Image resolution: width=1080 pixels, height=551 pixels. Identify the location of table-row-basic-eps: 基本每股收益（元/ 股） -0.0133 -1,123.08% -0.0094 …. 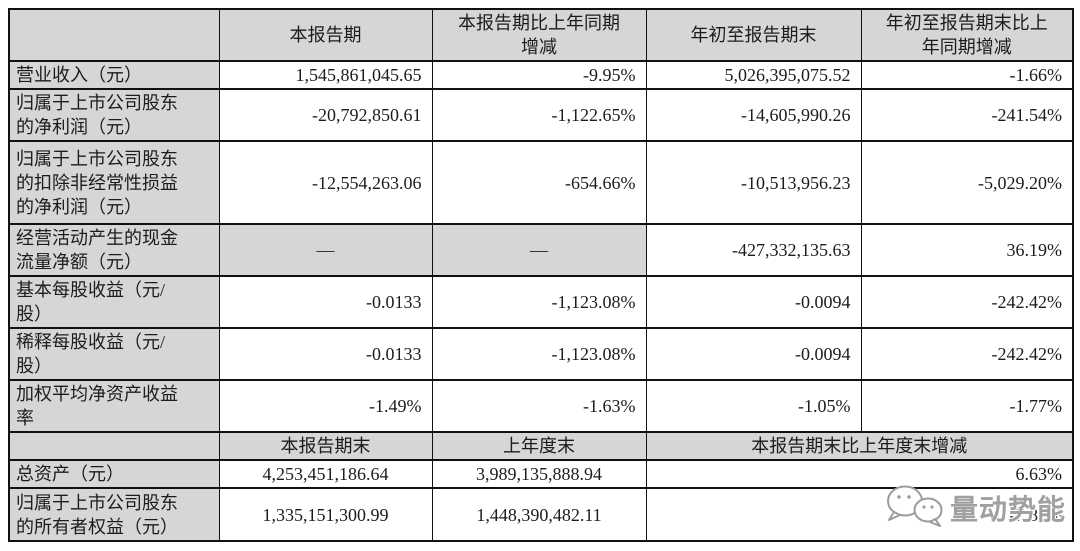
(541, 302).